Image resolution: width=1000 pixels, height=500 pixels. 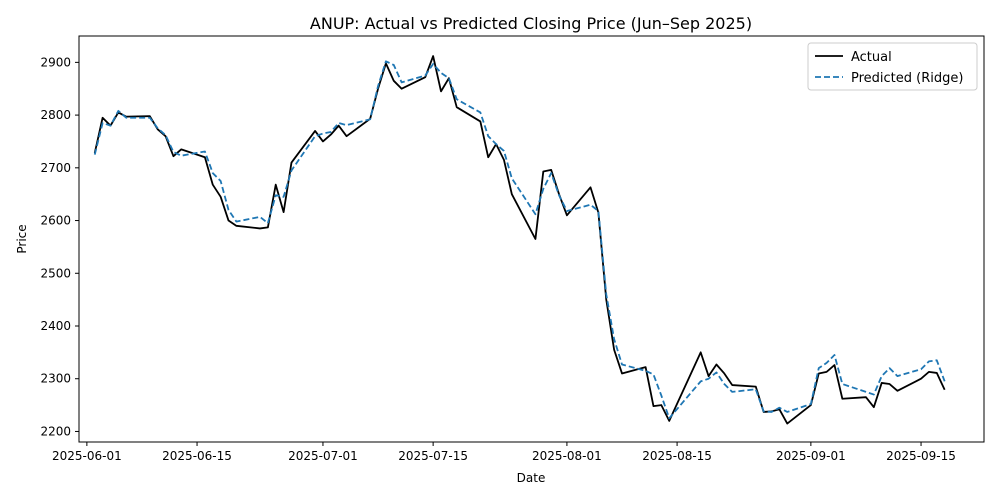 What do you see at coordinates (55, 273) in the screenshot?
I see `y-tick-label: 2500` at bounding box center [55, 273].